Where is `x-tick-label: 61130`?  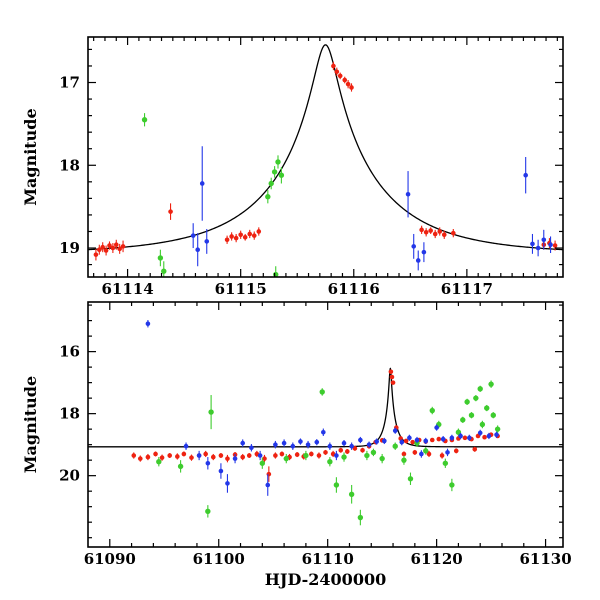 x-tick-label: 61130 is located at coordinates (545, 559).